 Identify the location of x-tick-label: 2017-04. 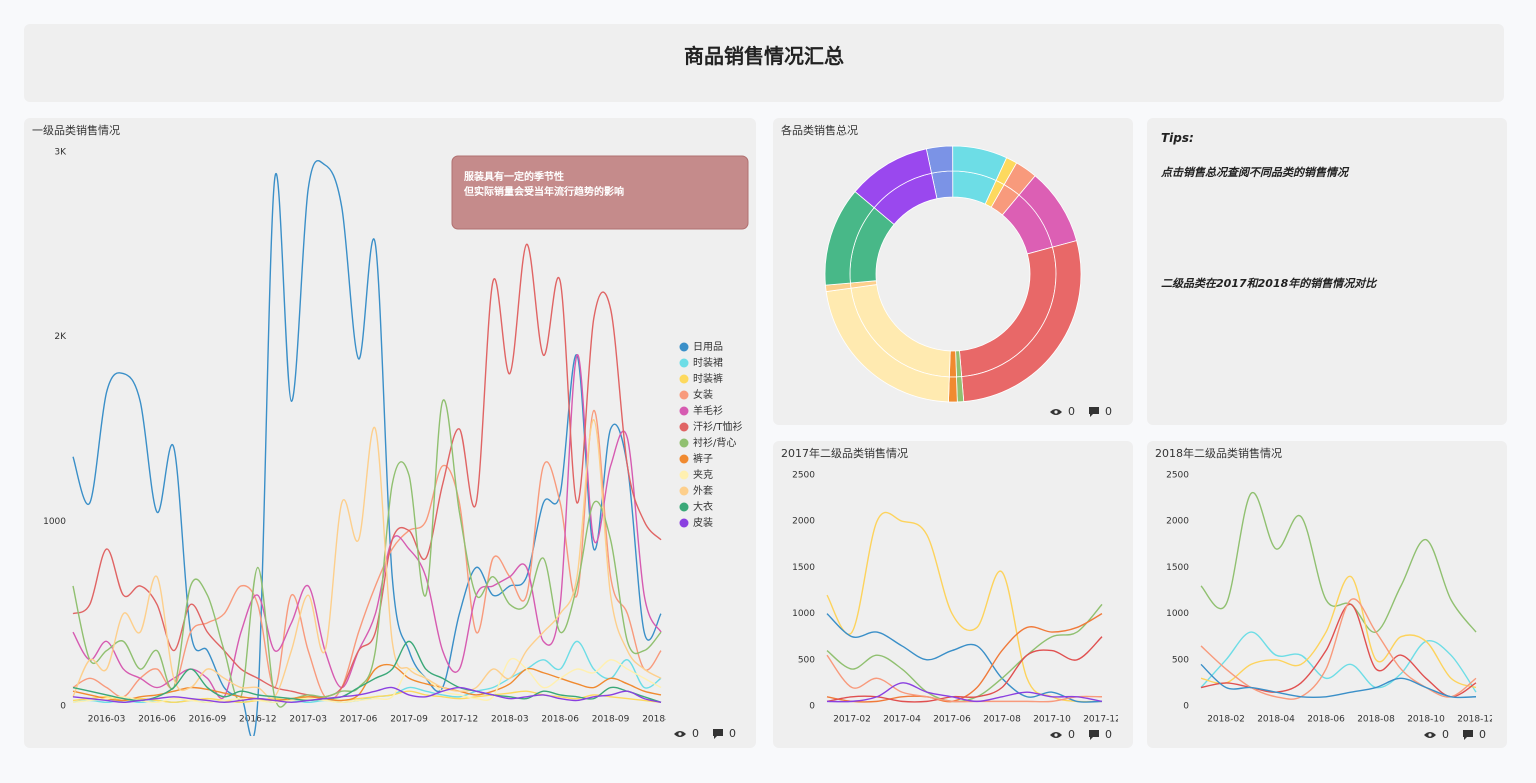
(902, 720).